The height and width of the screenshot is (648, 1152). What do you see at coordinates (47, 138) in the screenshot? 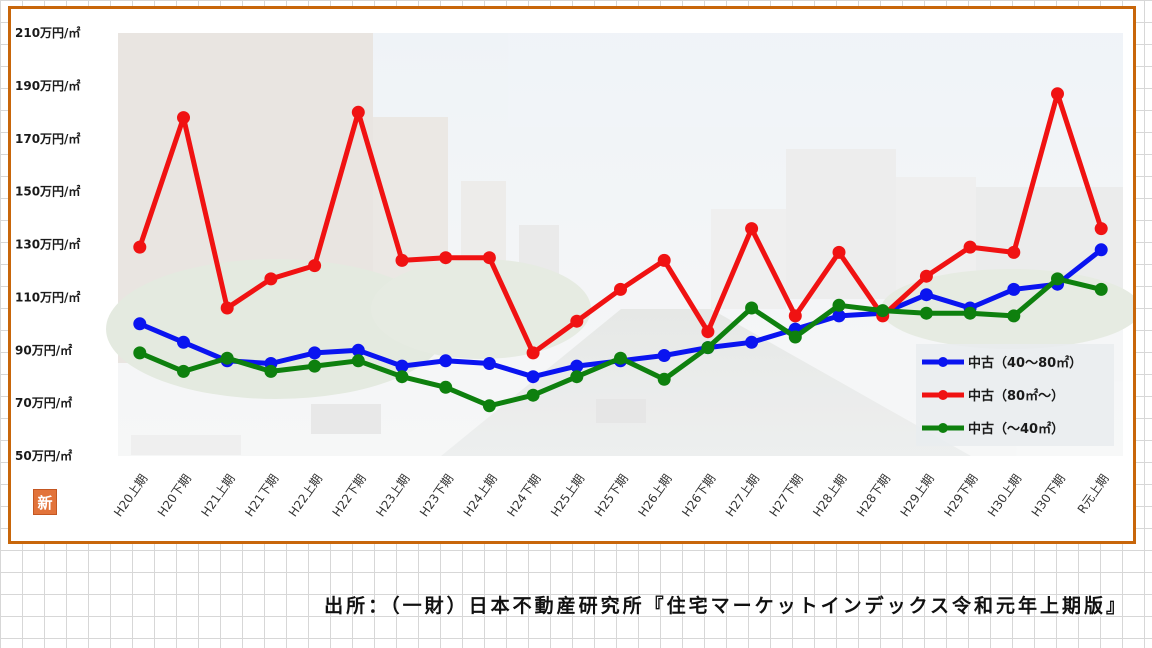
I see `y-tick-label: 170万円/㎡` at bounding box center [47, 138].